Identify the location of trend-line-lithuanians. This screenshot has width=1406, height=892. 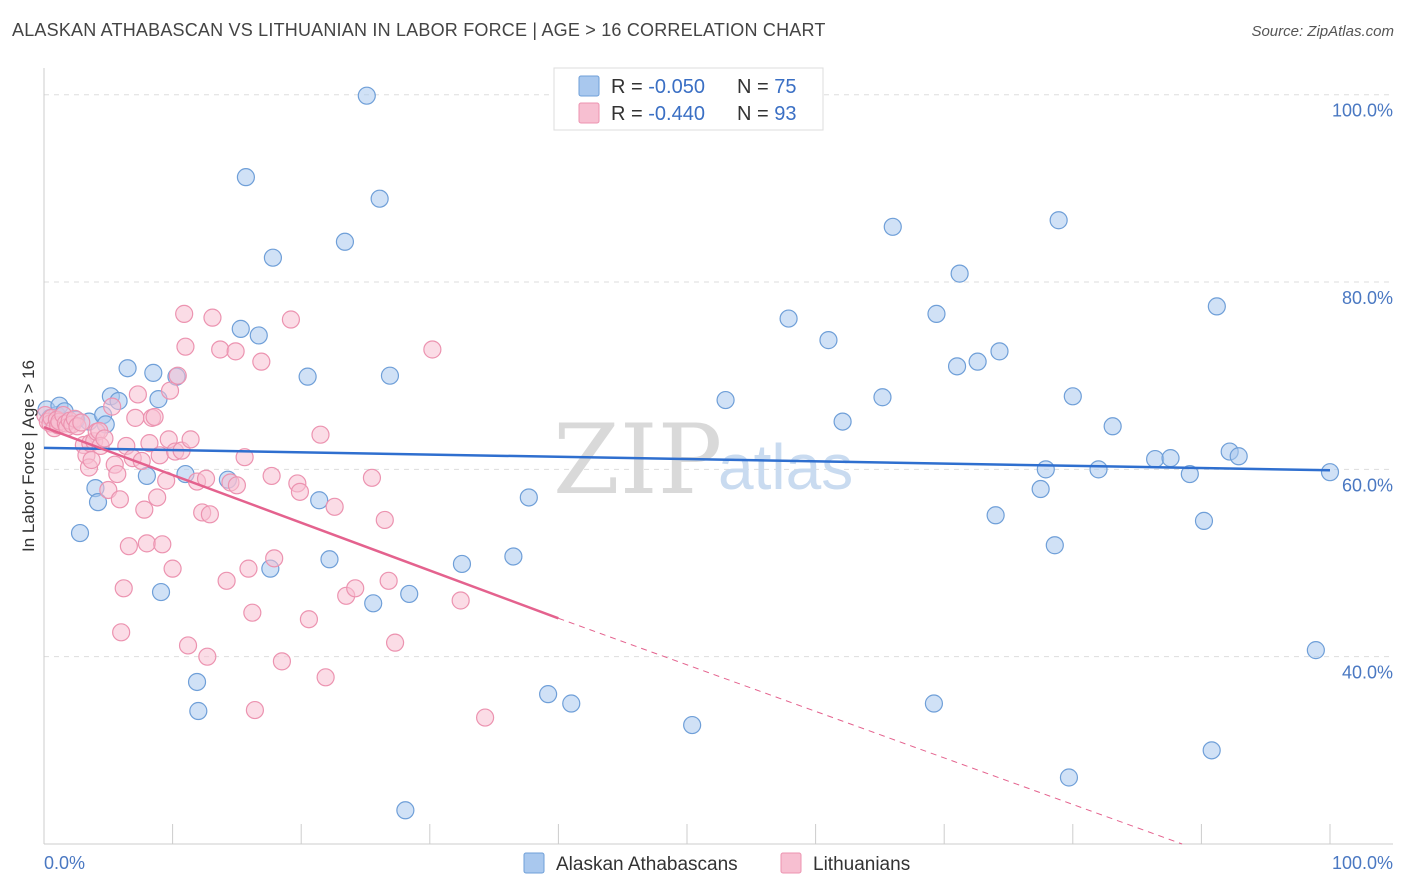
(301, 523).